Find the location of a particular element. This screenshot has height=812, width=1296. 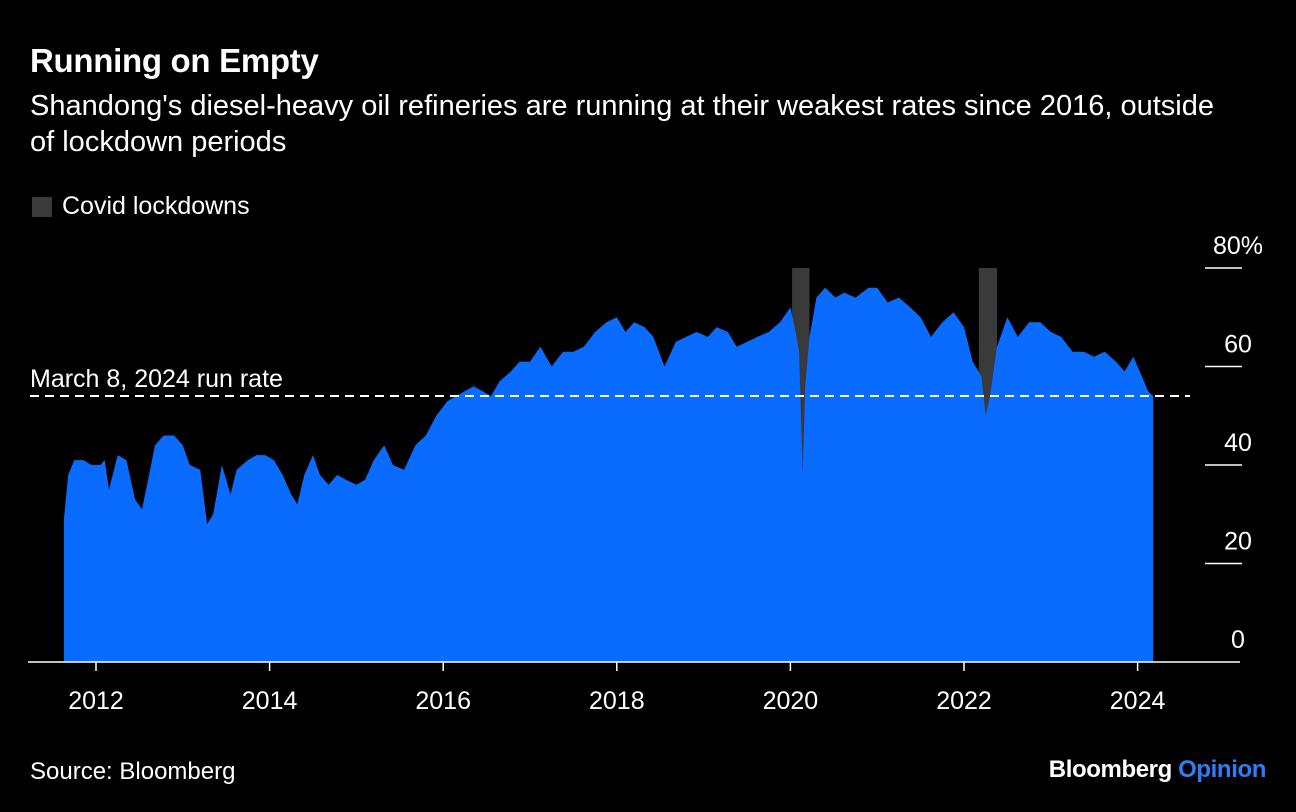

brand-logo: Bloomberg Opinion is located at coordinates (1157, 770).